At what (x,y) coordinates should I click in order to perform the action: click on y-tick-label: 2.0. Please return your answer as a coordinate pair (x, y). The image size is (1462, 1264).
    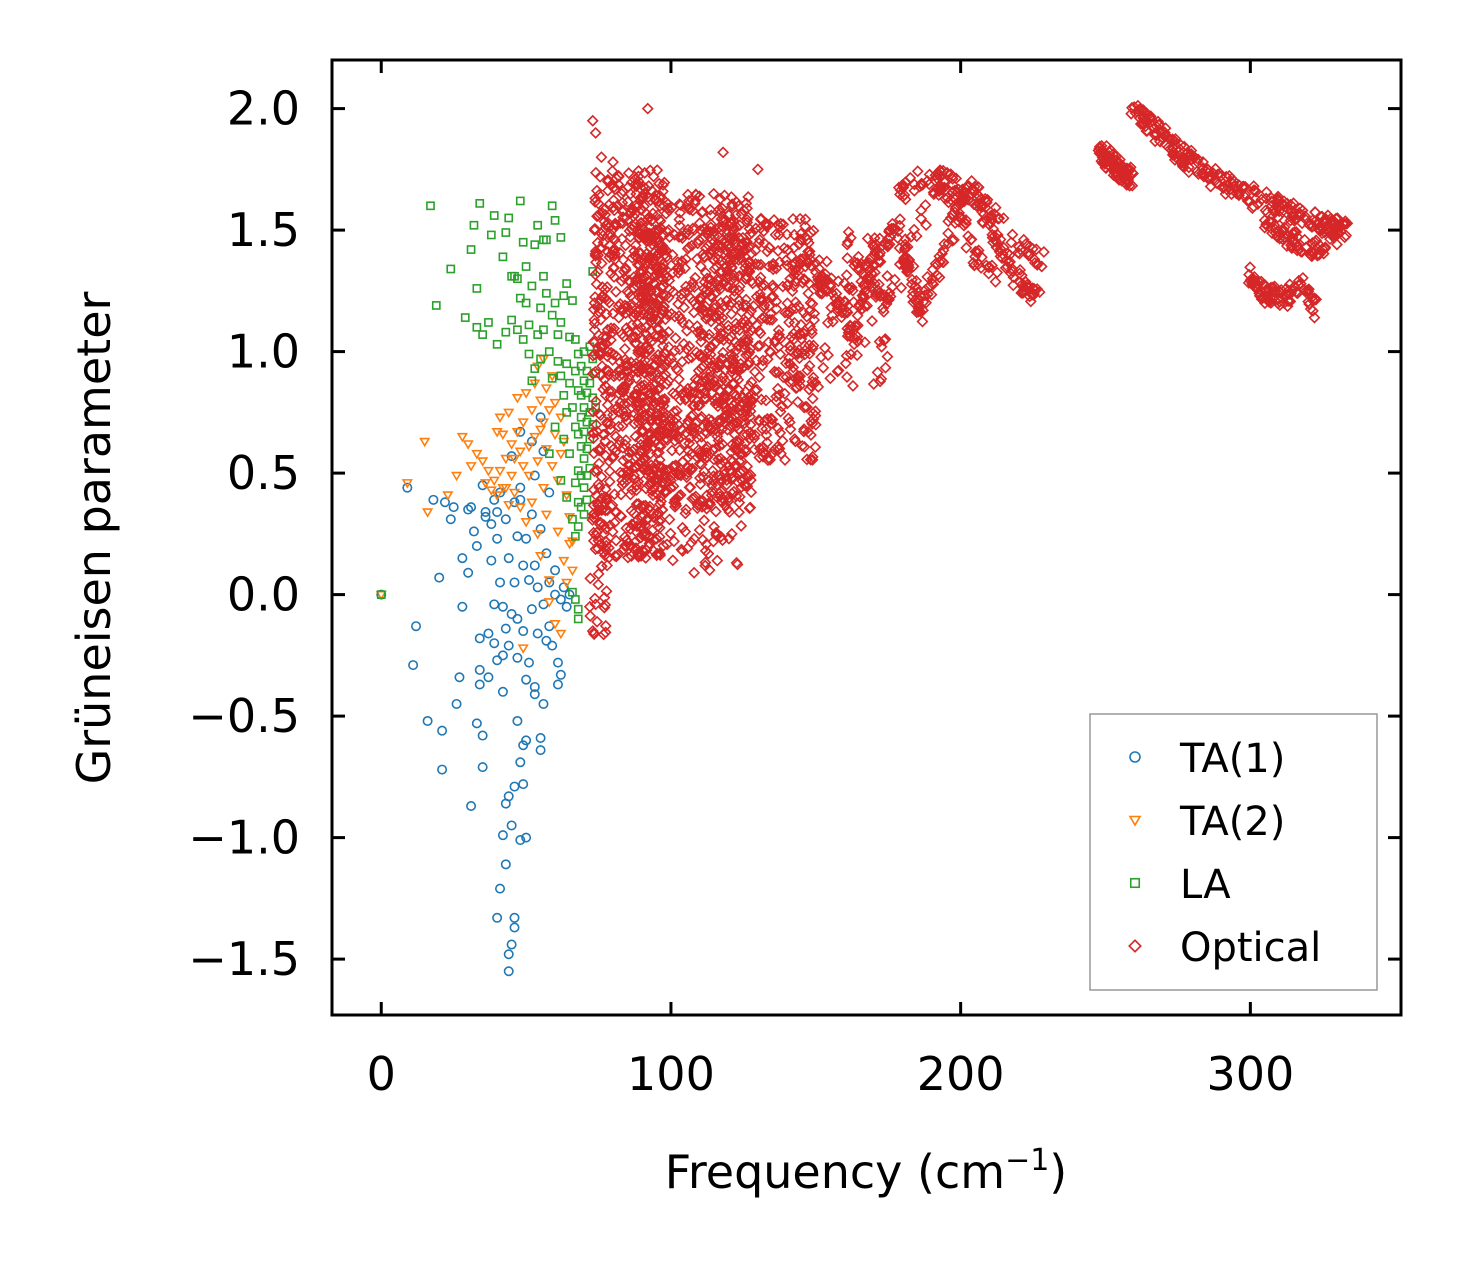
    Looking at the image, I should click on (263, 109).